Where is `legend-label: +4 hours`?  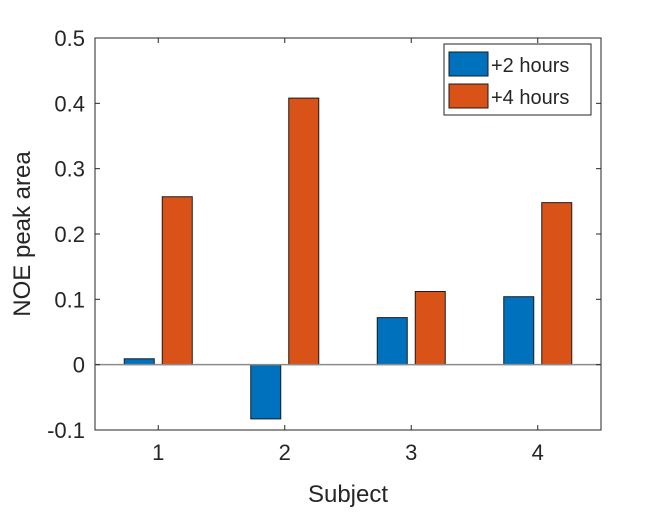 legend-label: +4 hours is located at coordinates (530, 98).